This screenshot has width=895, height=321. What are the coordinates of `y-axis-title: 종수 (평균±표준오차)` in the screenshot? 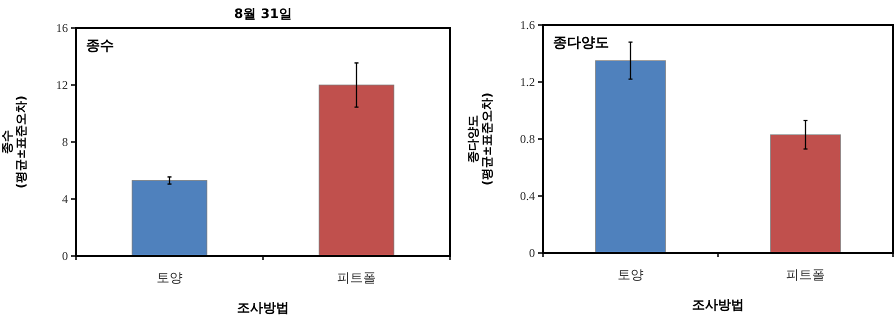 It's located at (14, 142).